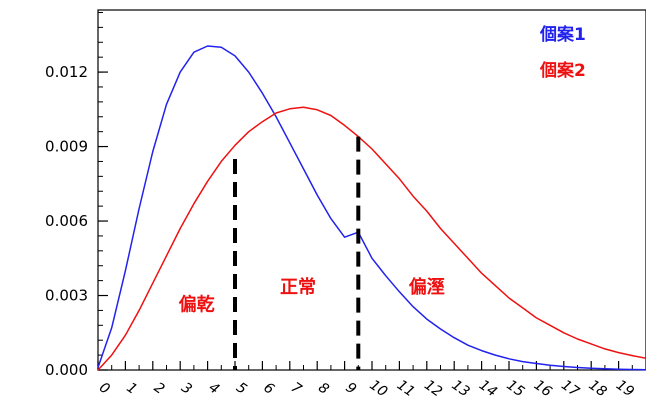 This screenshot has height=409, width=646. I want to click on x-tick-label: 18, so click(598, 388).